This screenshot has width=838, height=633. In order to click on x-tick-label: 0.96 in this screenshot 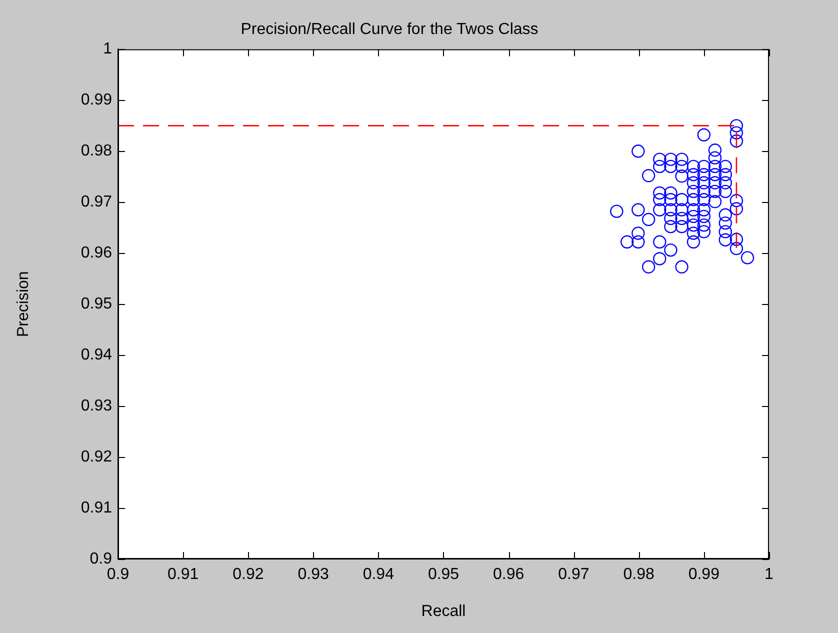, I will do `click(508, 575)`.